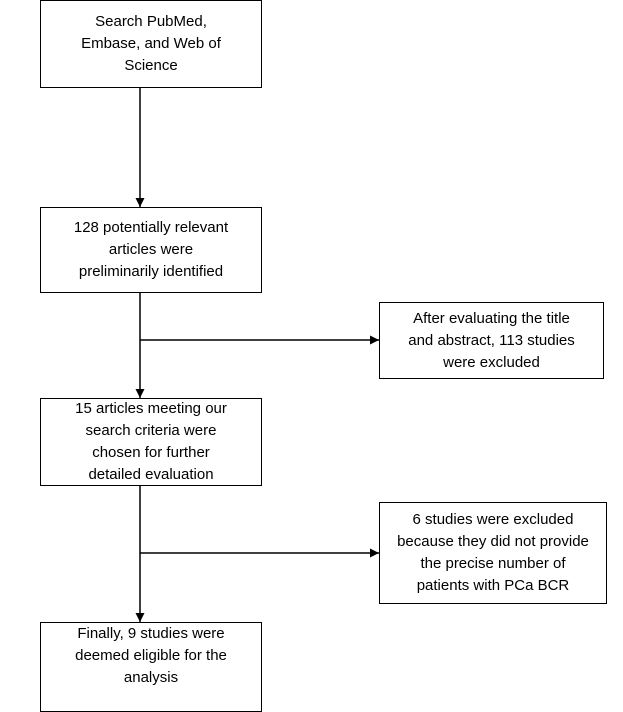  Describe the element at coordinates (151, 474) in the screenshot. I see `node-text: detailed evaluation` at that location.